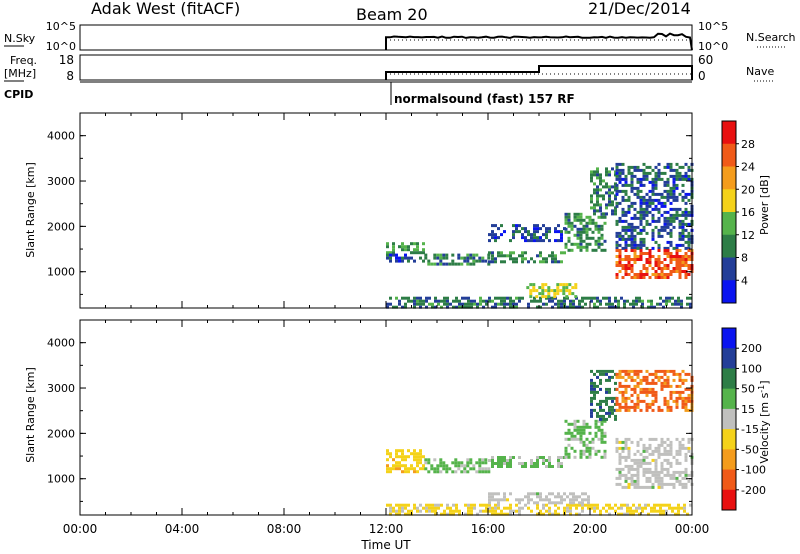 Image resolution: width=800 pixels, height=554 pixels. Describe the element at coordinates (386, 529) in the screenshot. I see `time-tick-label: 12:00` at that location.